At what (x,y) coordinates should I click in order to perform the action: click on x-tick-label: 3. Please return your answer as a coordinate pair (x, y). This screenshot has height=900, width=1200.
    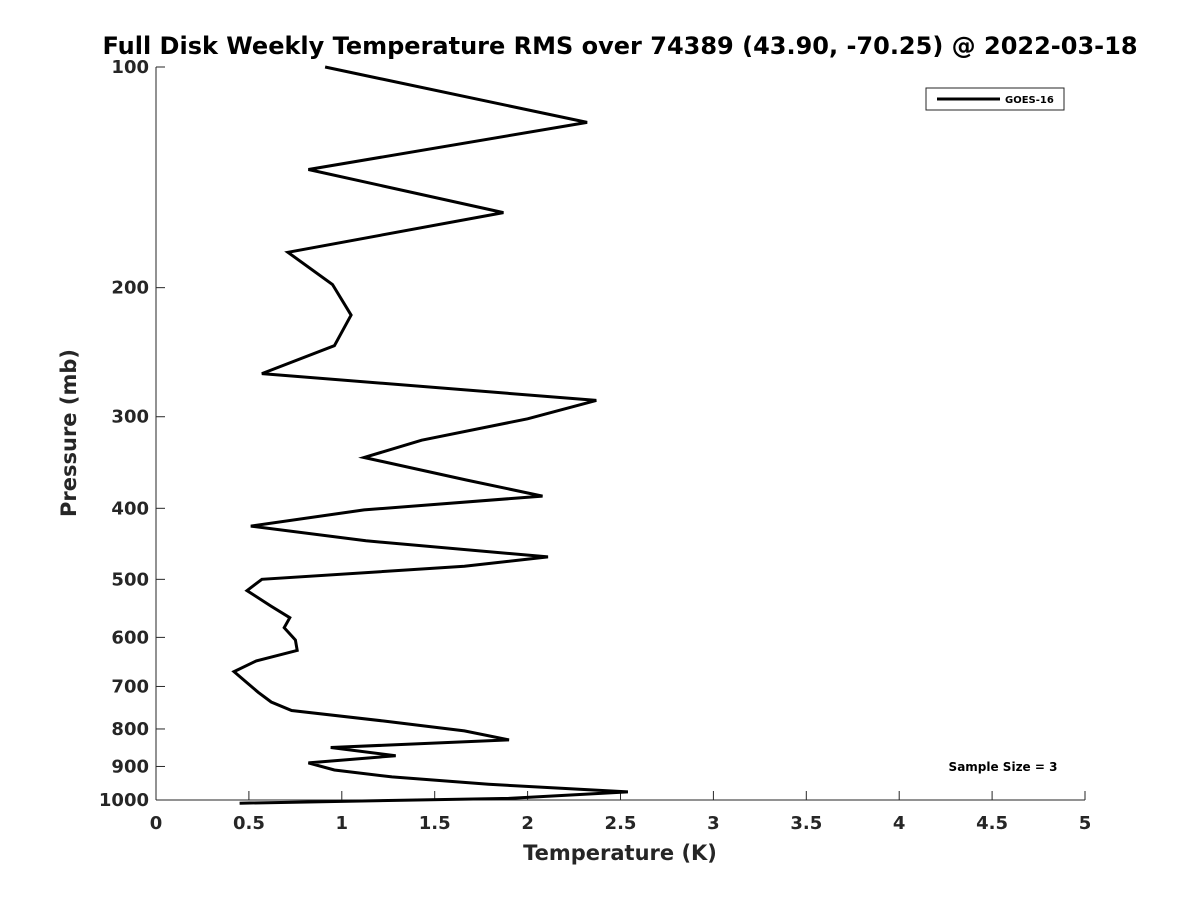
    Looking at the image, I should click on (713, 823).